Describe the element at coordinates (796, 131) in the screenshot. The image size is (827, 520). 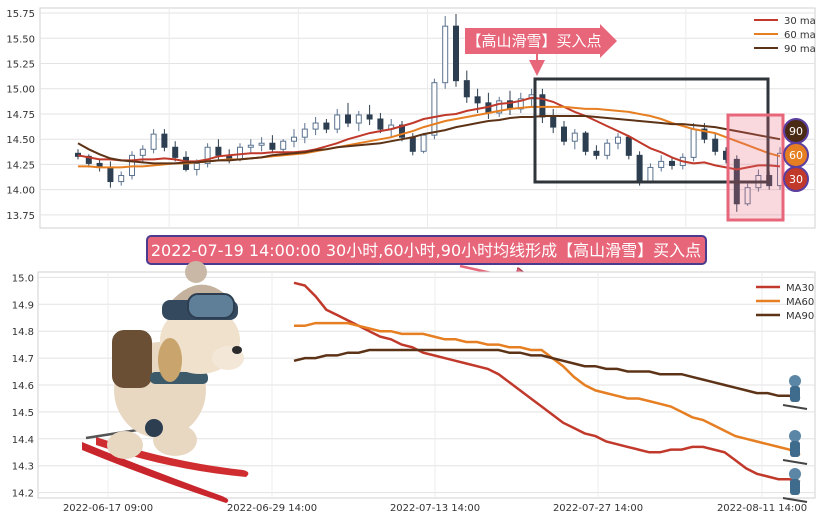
I see `badge-90-label: 90` at that location.